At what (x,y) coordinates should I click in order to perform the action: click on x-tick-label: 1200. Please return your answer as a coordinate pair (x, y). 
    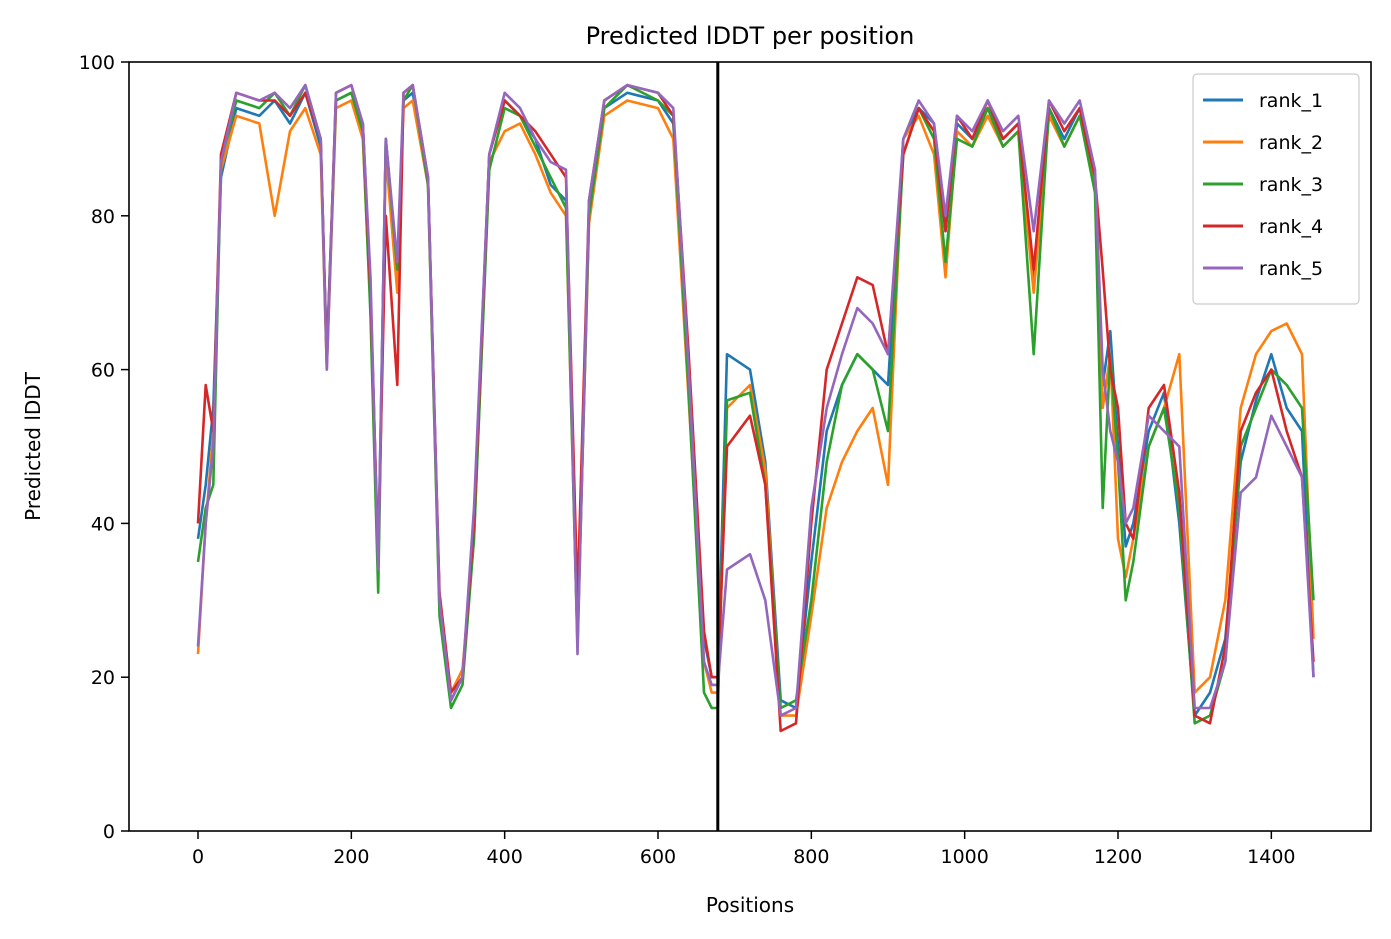
    Looking at the image, I should click on (1118, 857).